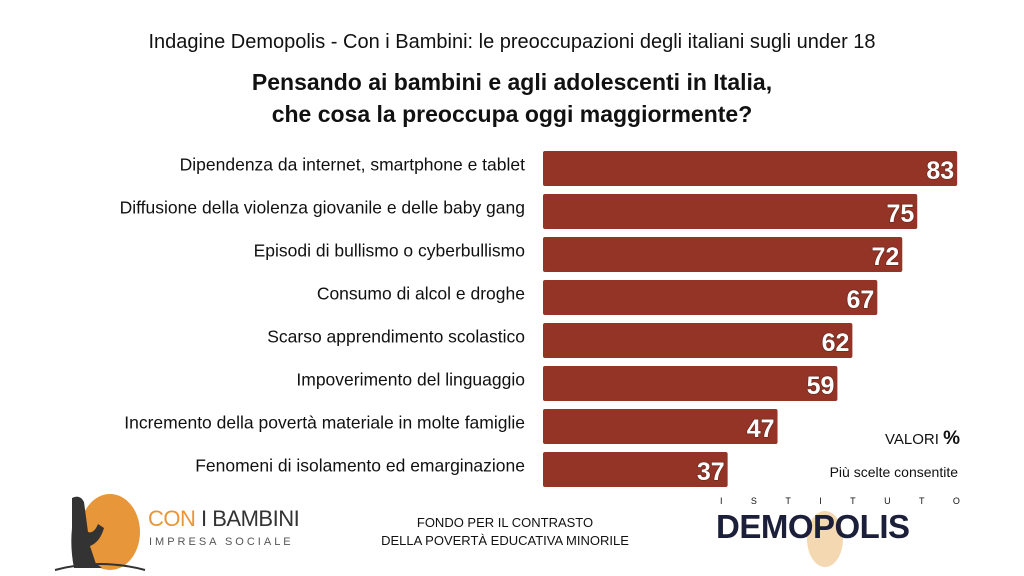 The image size is (1024, 576). I want to click on demopolis-logo: DEMOPOLIS, so click(813, 526).